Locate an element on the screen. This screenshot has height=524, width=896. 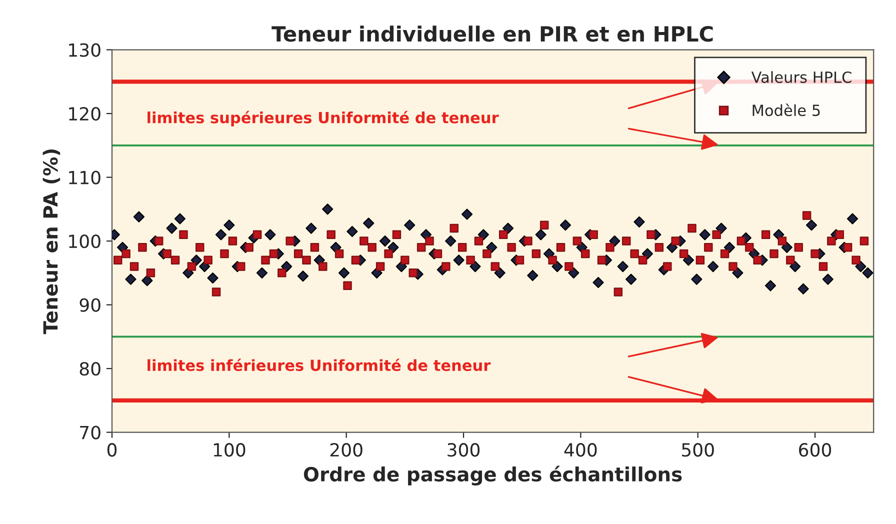
y-axis-title: Teneur en PA (%) is located at coordinates (51, 241).